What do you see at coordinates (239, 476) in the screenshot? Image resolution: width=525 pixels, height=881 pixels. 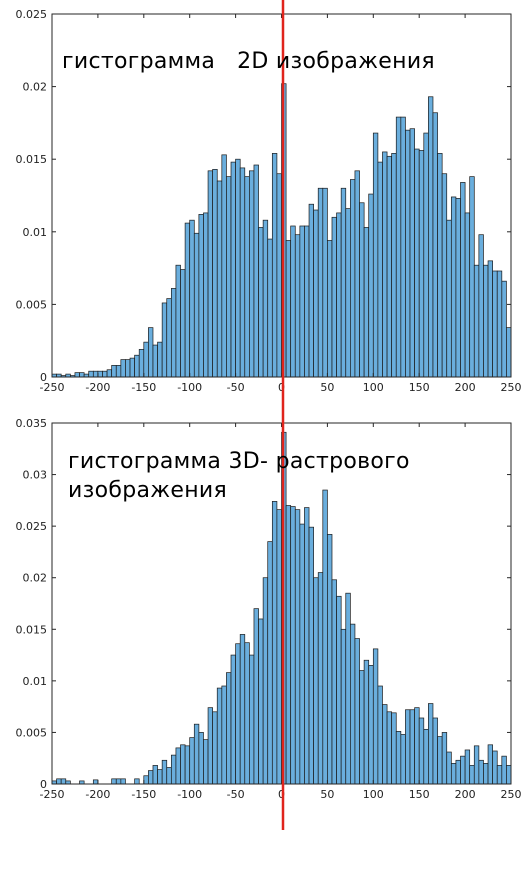 I see `chart-annotation-3d: гистограмма 3D- растрового изображения` at bounding box center [239, 476].